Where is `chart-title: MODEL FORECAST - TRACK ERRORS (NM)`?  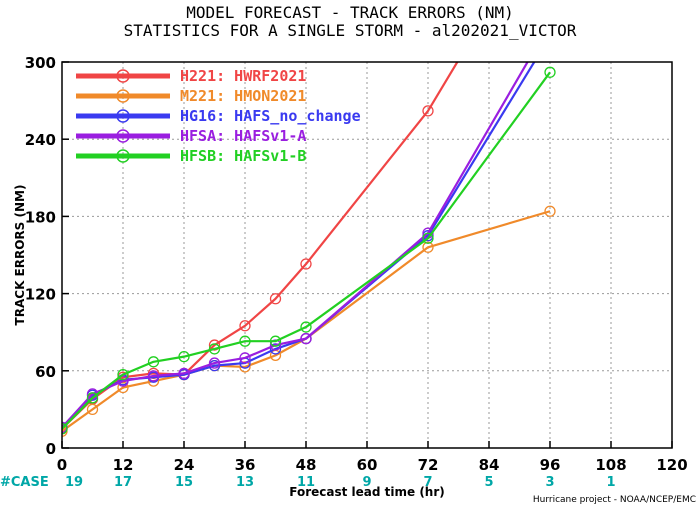
chart-title: MODEL FORECAST - TRACK ERRORS (NM) is located at coordinates (350, 12).